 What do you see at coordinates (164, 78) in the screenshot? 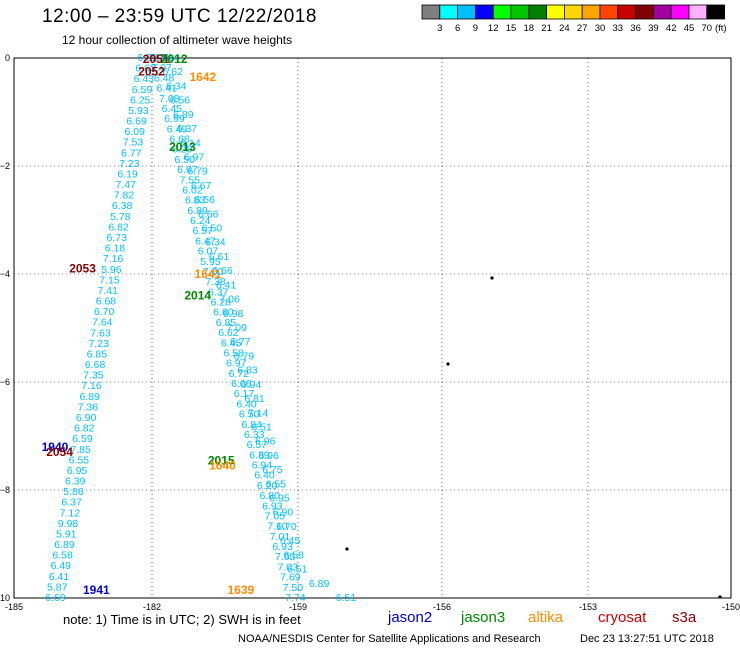
I see `wave-height-value: 6.48` at bounding box center [164, 78].